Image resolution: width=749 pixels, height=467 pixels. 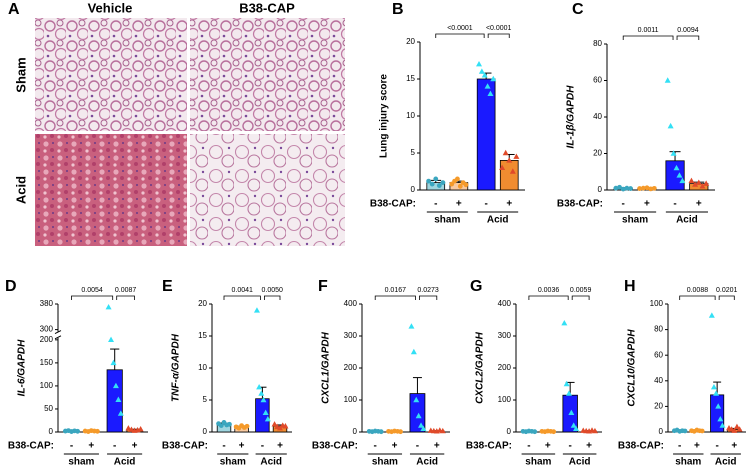 What do you see at coordinates (176, 367) in the screenshot?
I see `y-axis-label: TNF-α/GAPDH` at bounding box center [176, 367].